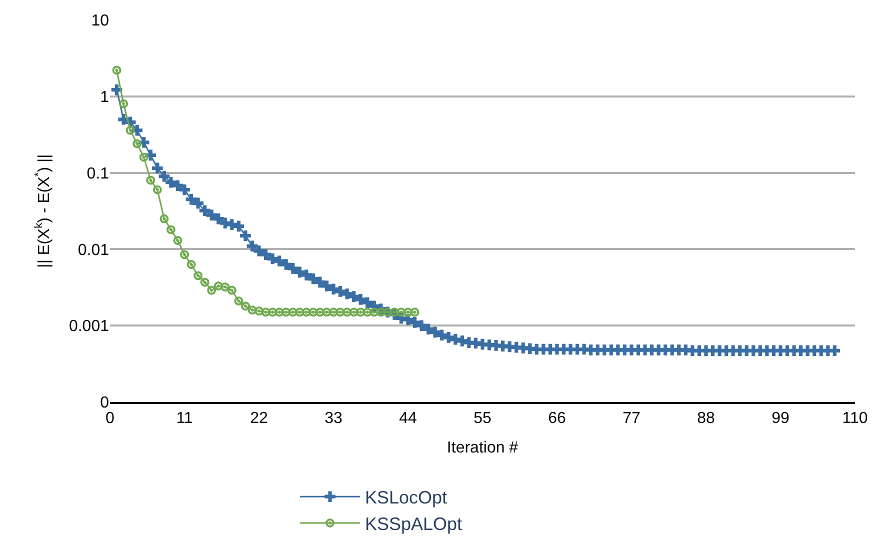 This screenshot has height=553, width=880. What do you see at coordinates (855, 419) in the screenshot?
I see `x-tick-label: 110` at bounding box center [855, 419].